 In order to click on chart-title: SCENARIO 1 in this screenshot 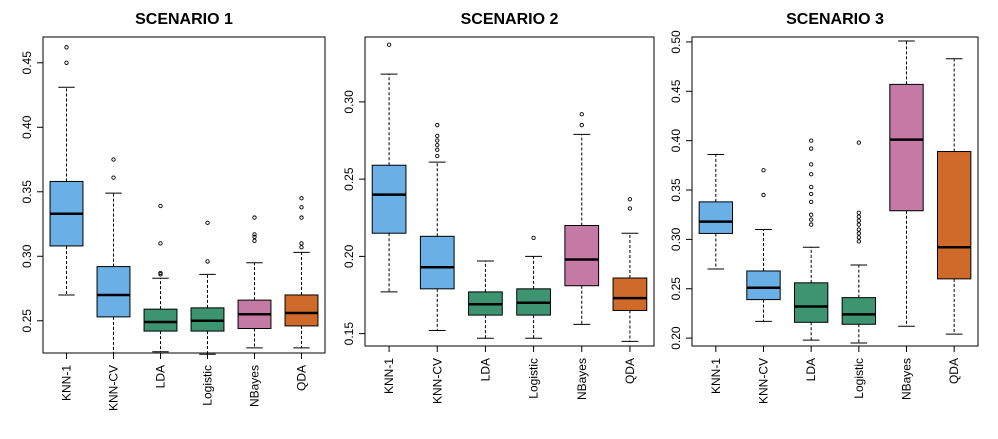, I will do `click(184, 19)`.